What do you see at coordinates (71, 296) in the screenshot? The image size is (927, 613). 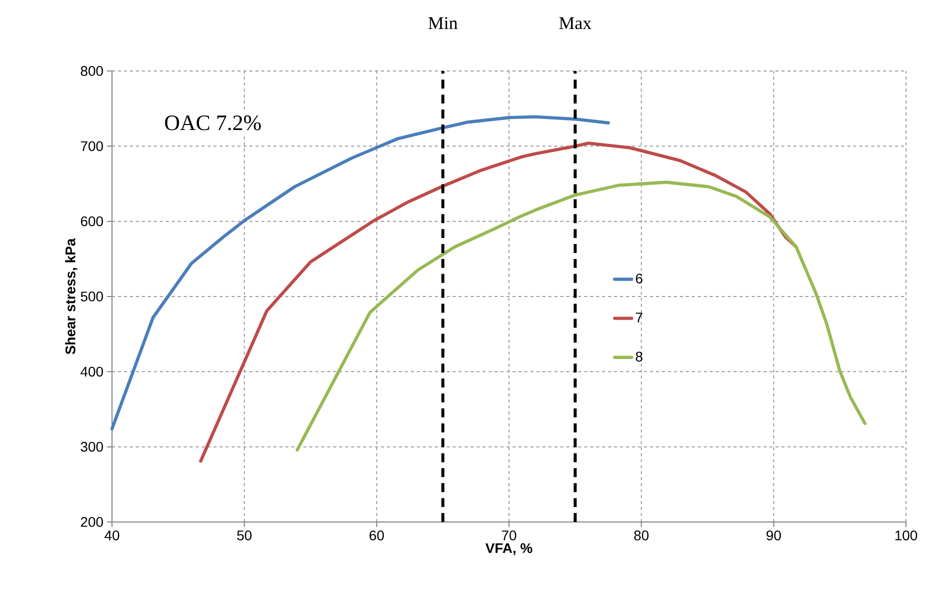 I see `y-axis-title: Shear stress, kPa` at bounding box center [71, 296].